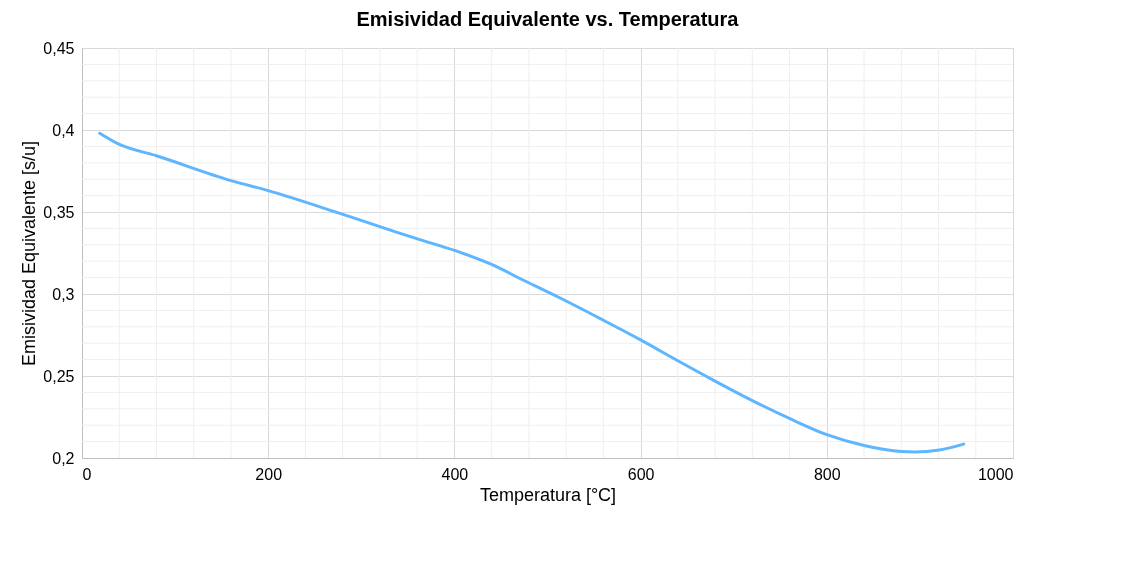 The image size is (1127, 573). Describe the element at coordinates (827, 474) in the screenshot. I see `x-tick-label: 800` at that location.